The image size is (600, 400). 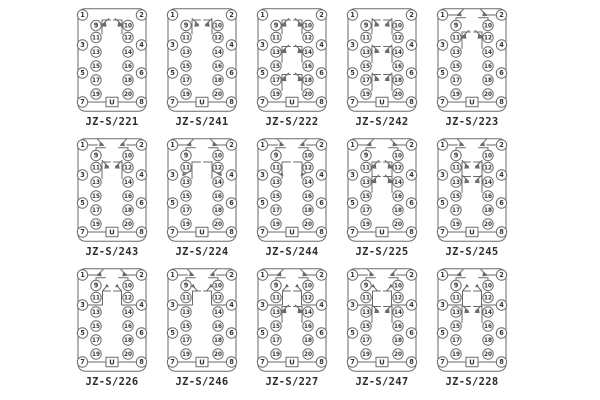 What do you see at coordinates (472, 203) in the screenshot?
I see `relay-pinout-diagram: 1 2 7 8 3 5 4 6 9 11 13 15 17 19 10 12 14 16 18 20 U JZ-S/245` at bounding box center [472, 203].